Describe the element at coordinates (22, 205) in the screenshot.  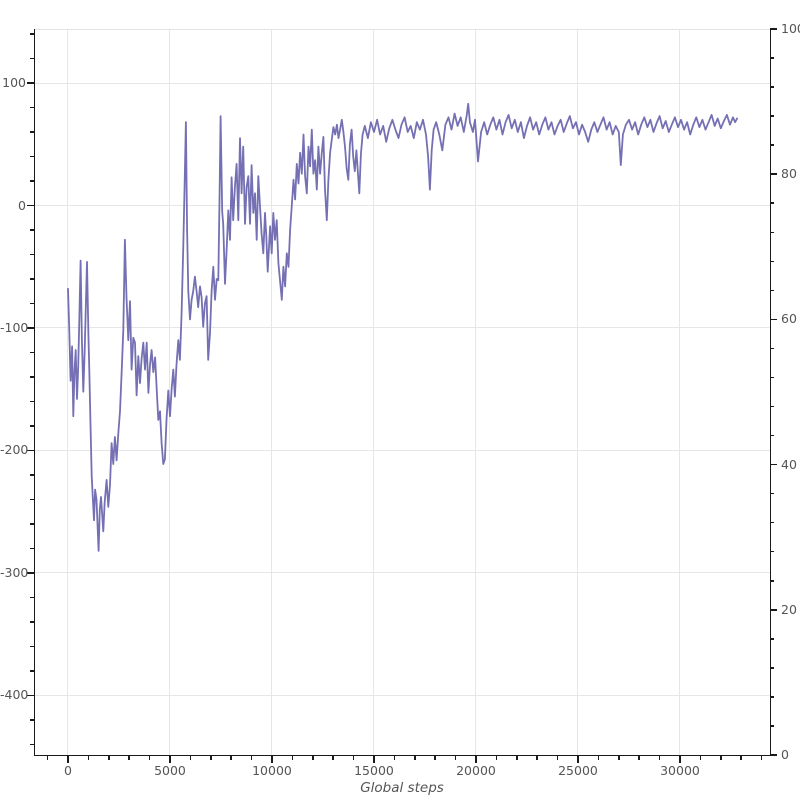
I see `y-left-tick-label: 0` at that location.